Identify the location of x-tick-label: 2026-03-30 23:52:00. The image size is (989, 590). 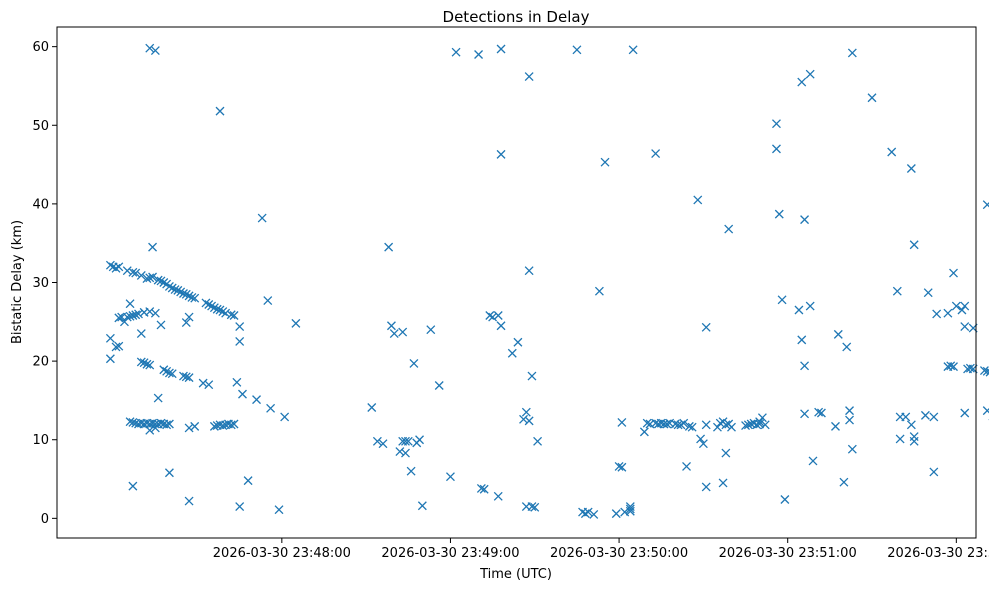
(938, 553).